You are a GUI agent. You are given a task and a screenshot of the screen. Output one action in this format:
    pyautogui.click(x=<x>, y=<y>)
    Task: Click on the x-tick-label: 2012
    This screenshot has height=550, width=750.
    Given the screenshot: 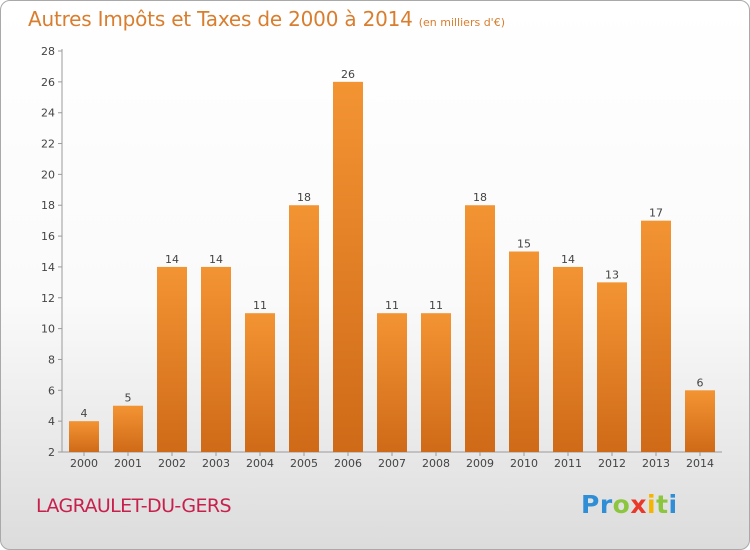 What is the action you would take?
    pyautogui.click(x=612, y=463)
    